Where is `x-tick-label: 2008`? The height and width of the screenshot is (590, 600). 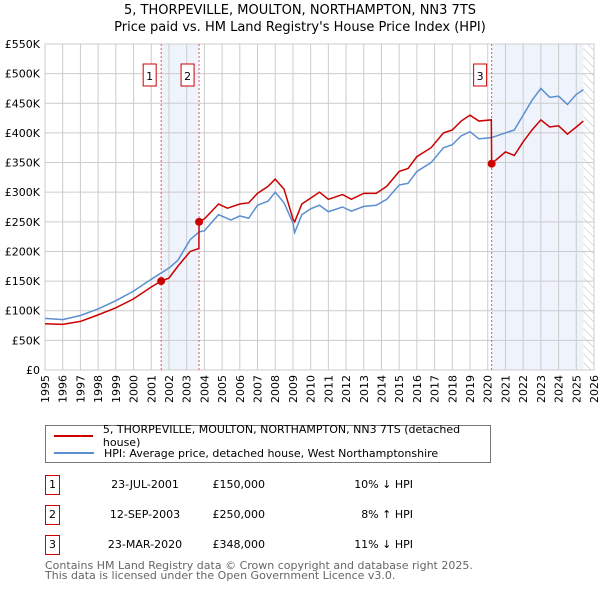
x-tick-label: 2008 is located at coordinates (275, 389).